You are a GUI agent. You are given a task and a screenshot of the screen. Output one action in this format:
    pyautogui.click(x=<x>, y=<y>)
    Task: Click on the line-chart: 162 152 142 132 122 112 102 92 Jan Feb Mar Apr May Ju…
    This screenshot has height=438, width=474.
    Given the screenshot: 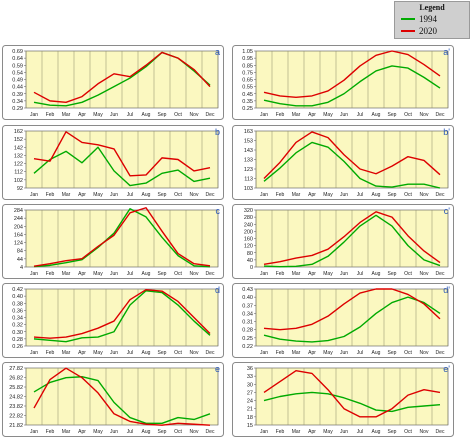 What is the action you would take?
    pyautogui.click(x=113, y=162)
    